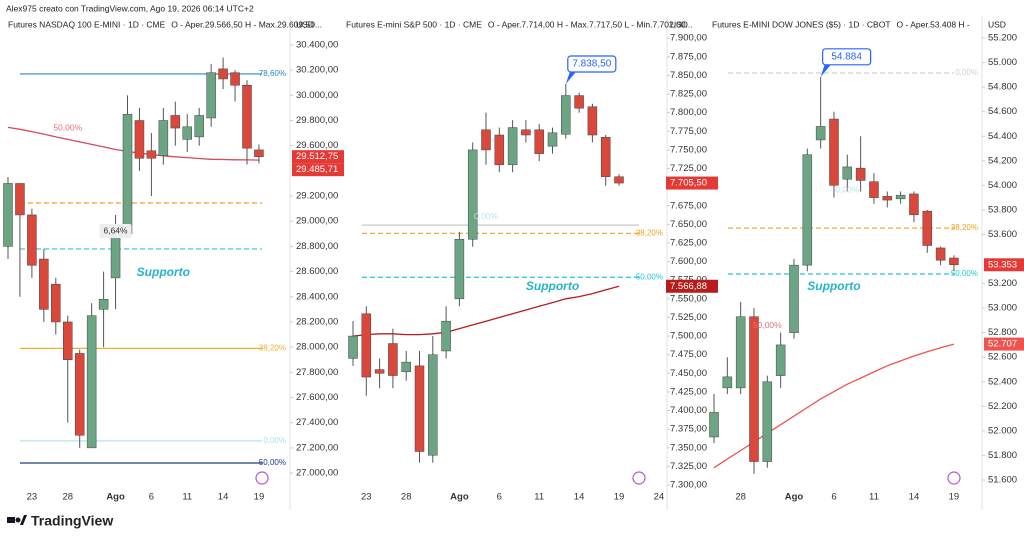 Image resolution: width=1024 pixels, height=546 pixels. I want to click on x-tick-label: Ago, so click(459, 497).